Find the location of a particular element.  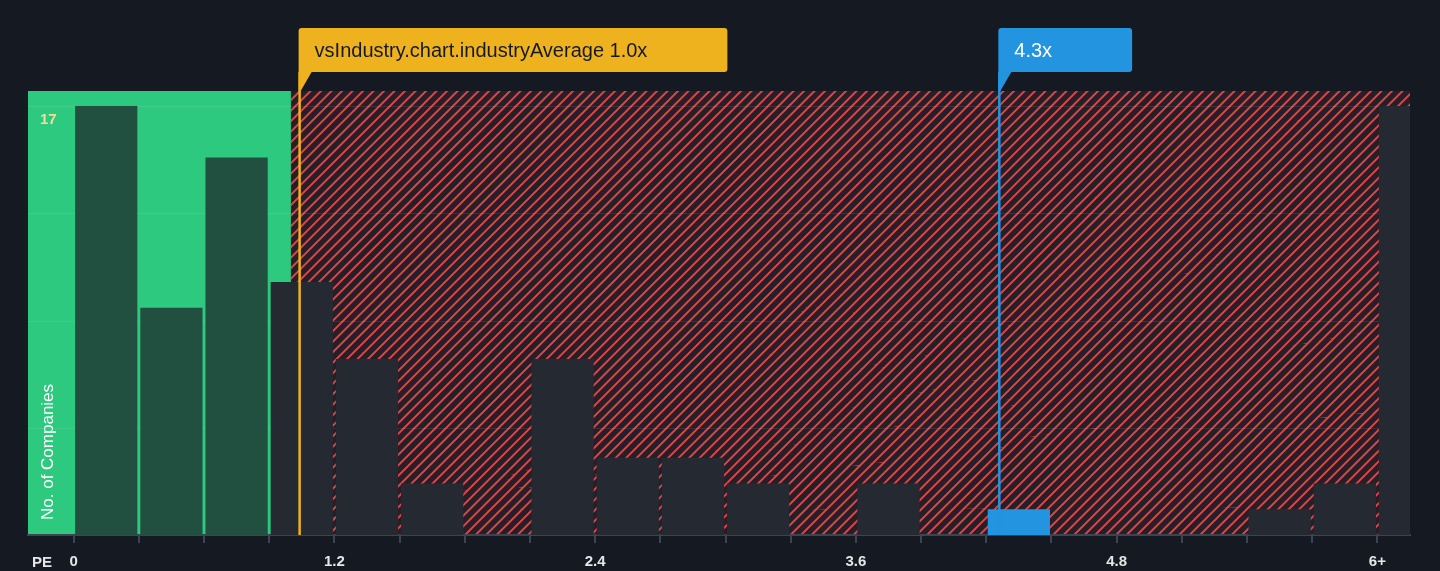

x-tick-label: 1.2 is located at coordinates (334, 561).